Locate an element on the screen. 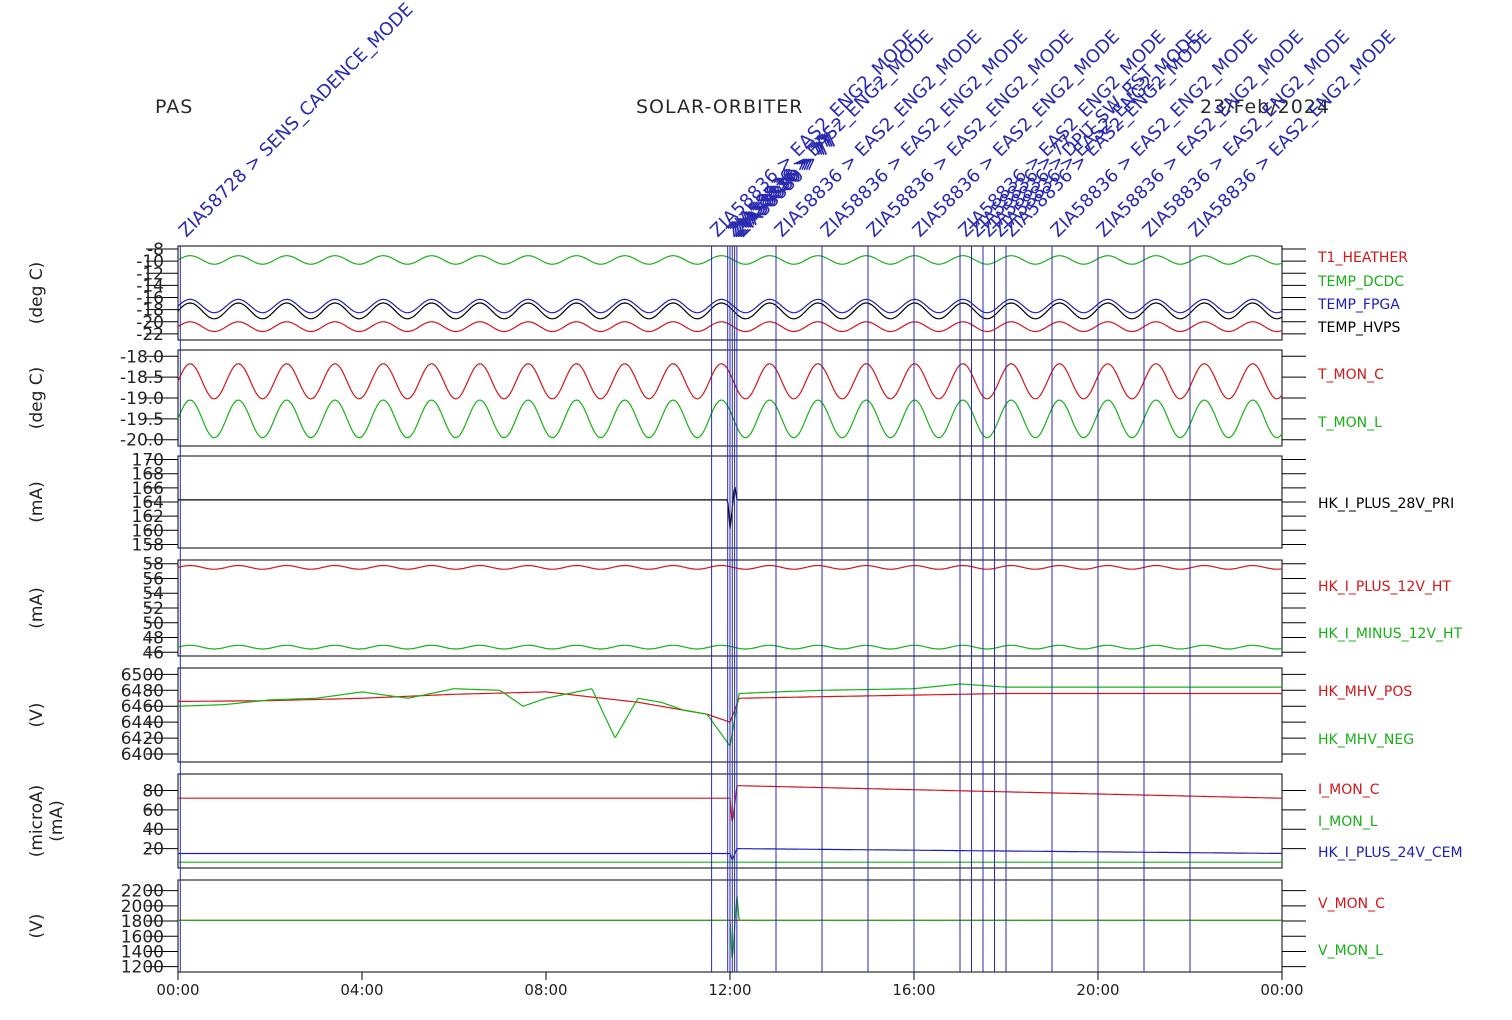 The height and width of the screenshot is (1020, 1512). legend-t1-heather: T1_HEATHER is located at coordinates (1362, 258).